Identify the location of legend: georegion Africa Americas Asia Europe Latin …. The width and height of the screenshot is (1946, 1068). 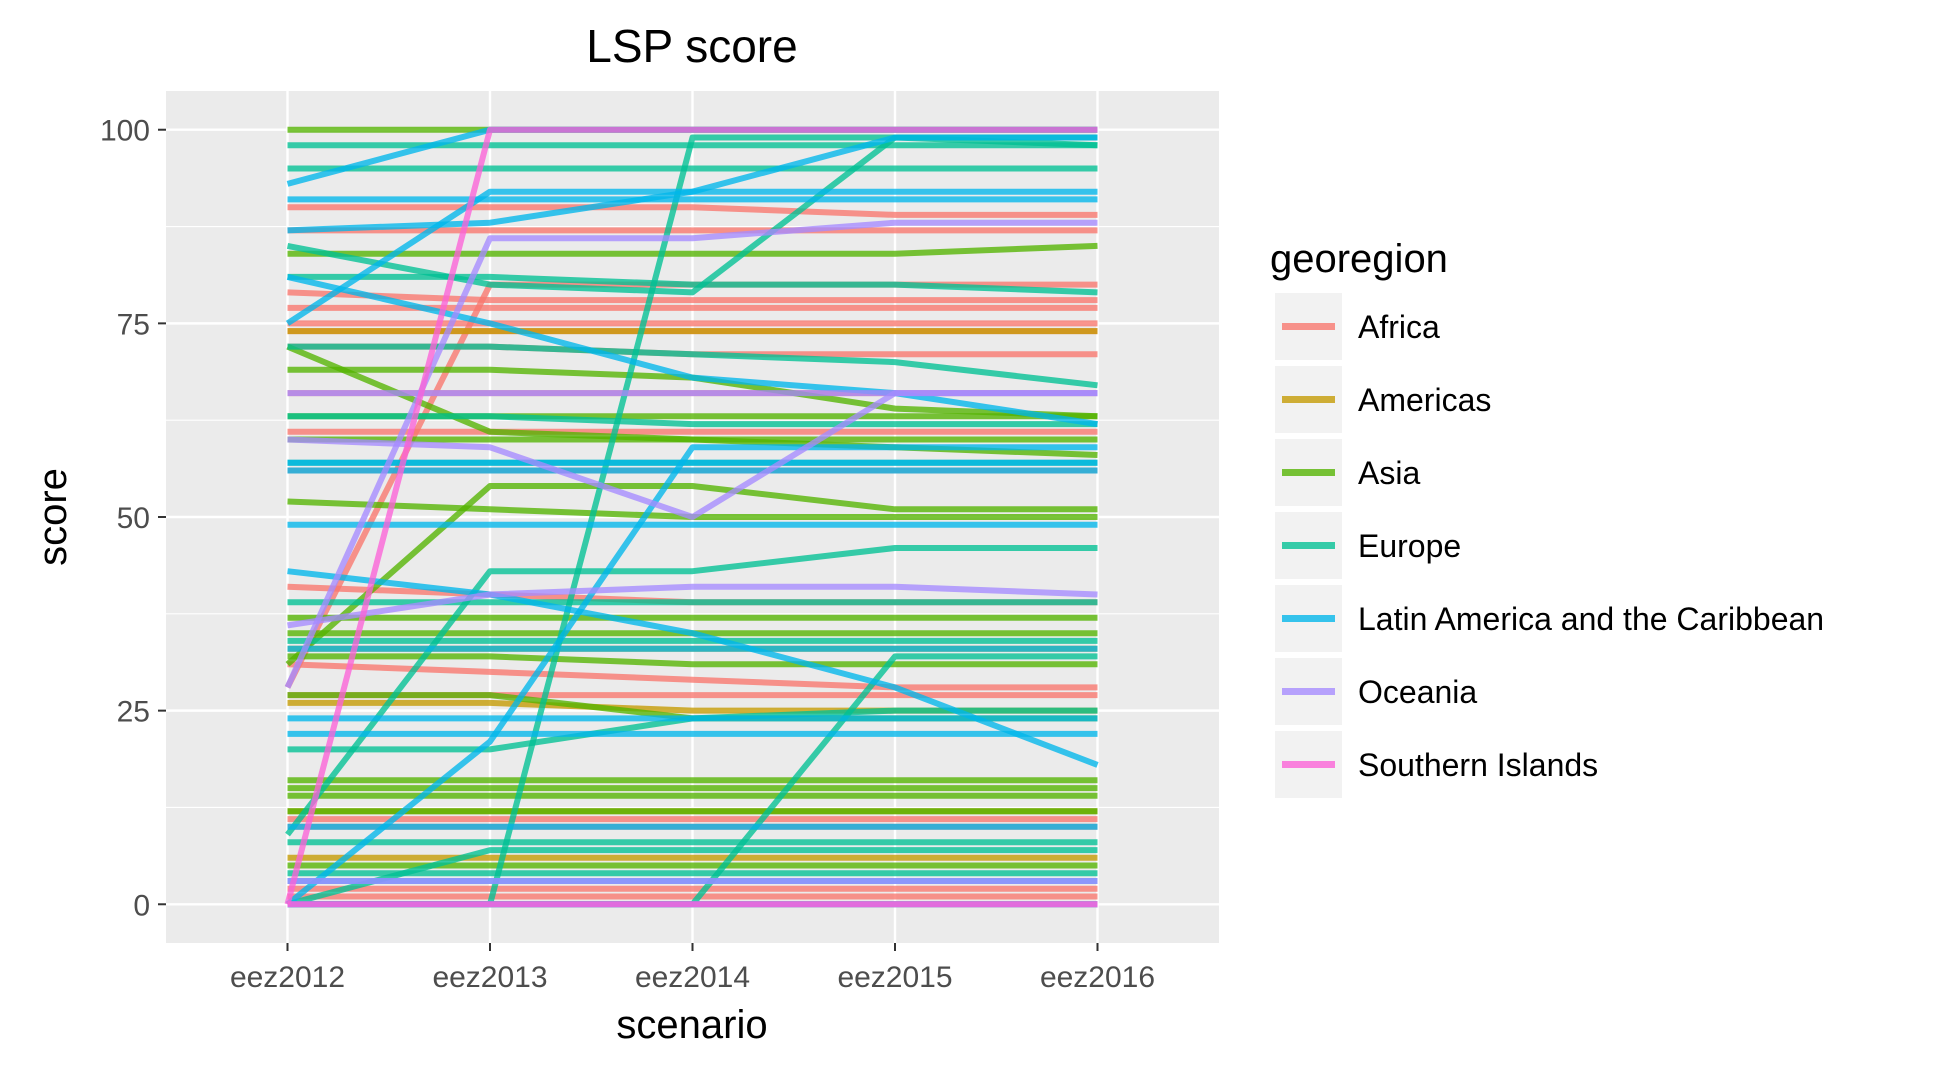
(1547, 517).